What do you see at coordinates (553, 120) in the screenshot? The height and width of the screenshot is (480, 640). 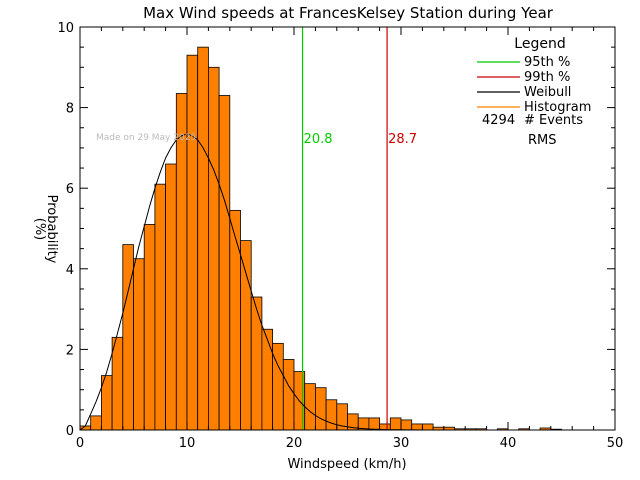 I see `legend-events-label: # Events` at bounding box center [553, 120].